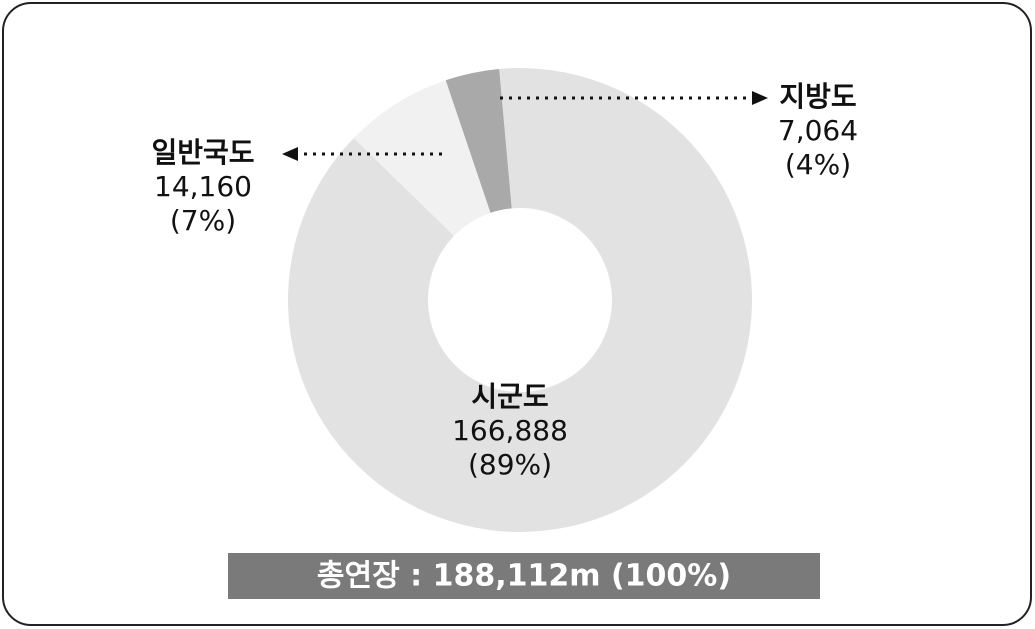  I want to click on total-label: 총연장 : 188,112m (100%), so click(524, 576).